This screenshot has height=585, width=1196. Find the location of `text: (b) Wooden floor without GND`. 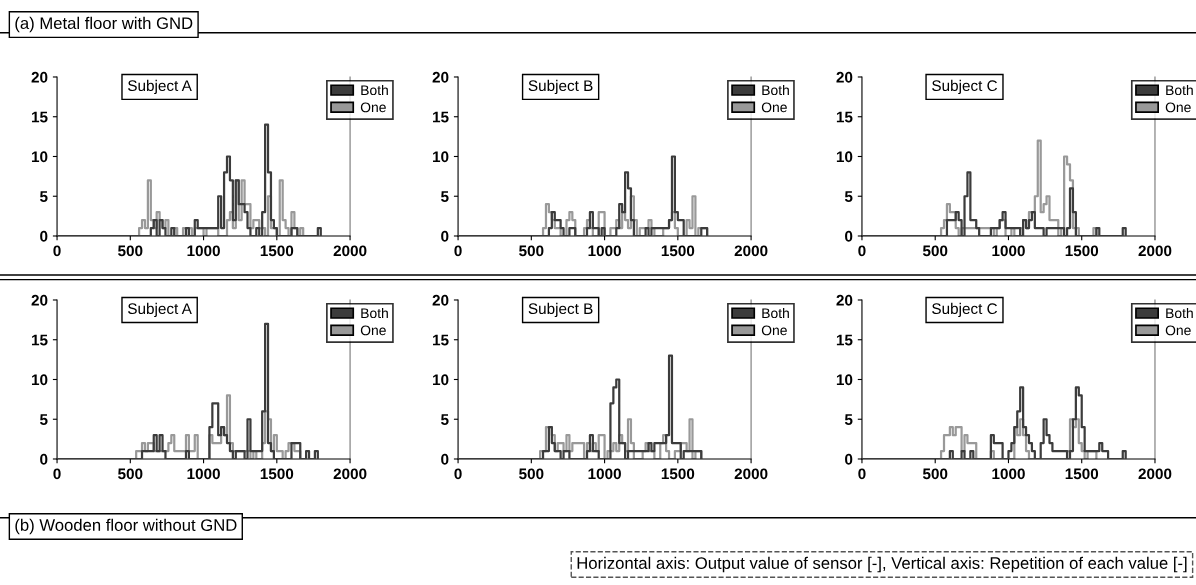

text: (b) Wooden floor without GND is located at coordinates (126, 526).